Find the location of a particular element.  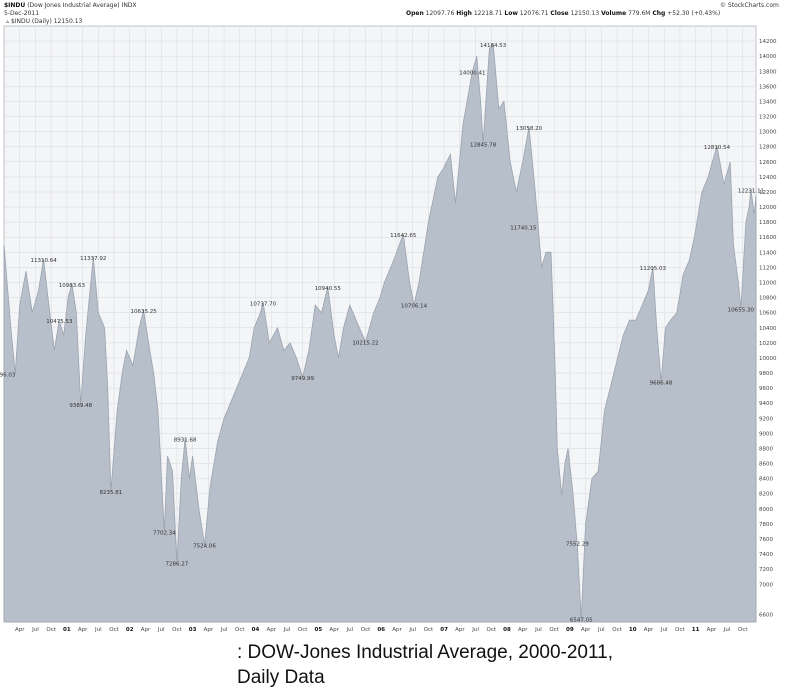

x-tick-label: 11 is located at coordinates (696, 630).